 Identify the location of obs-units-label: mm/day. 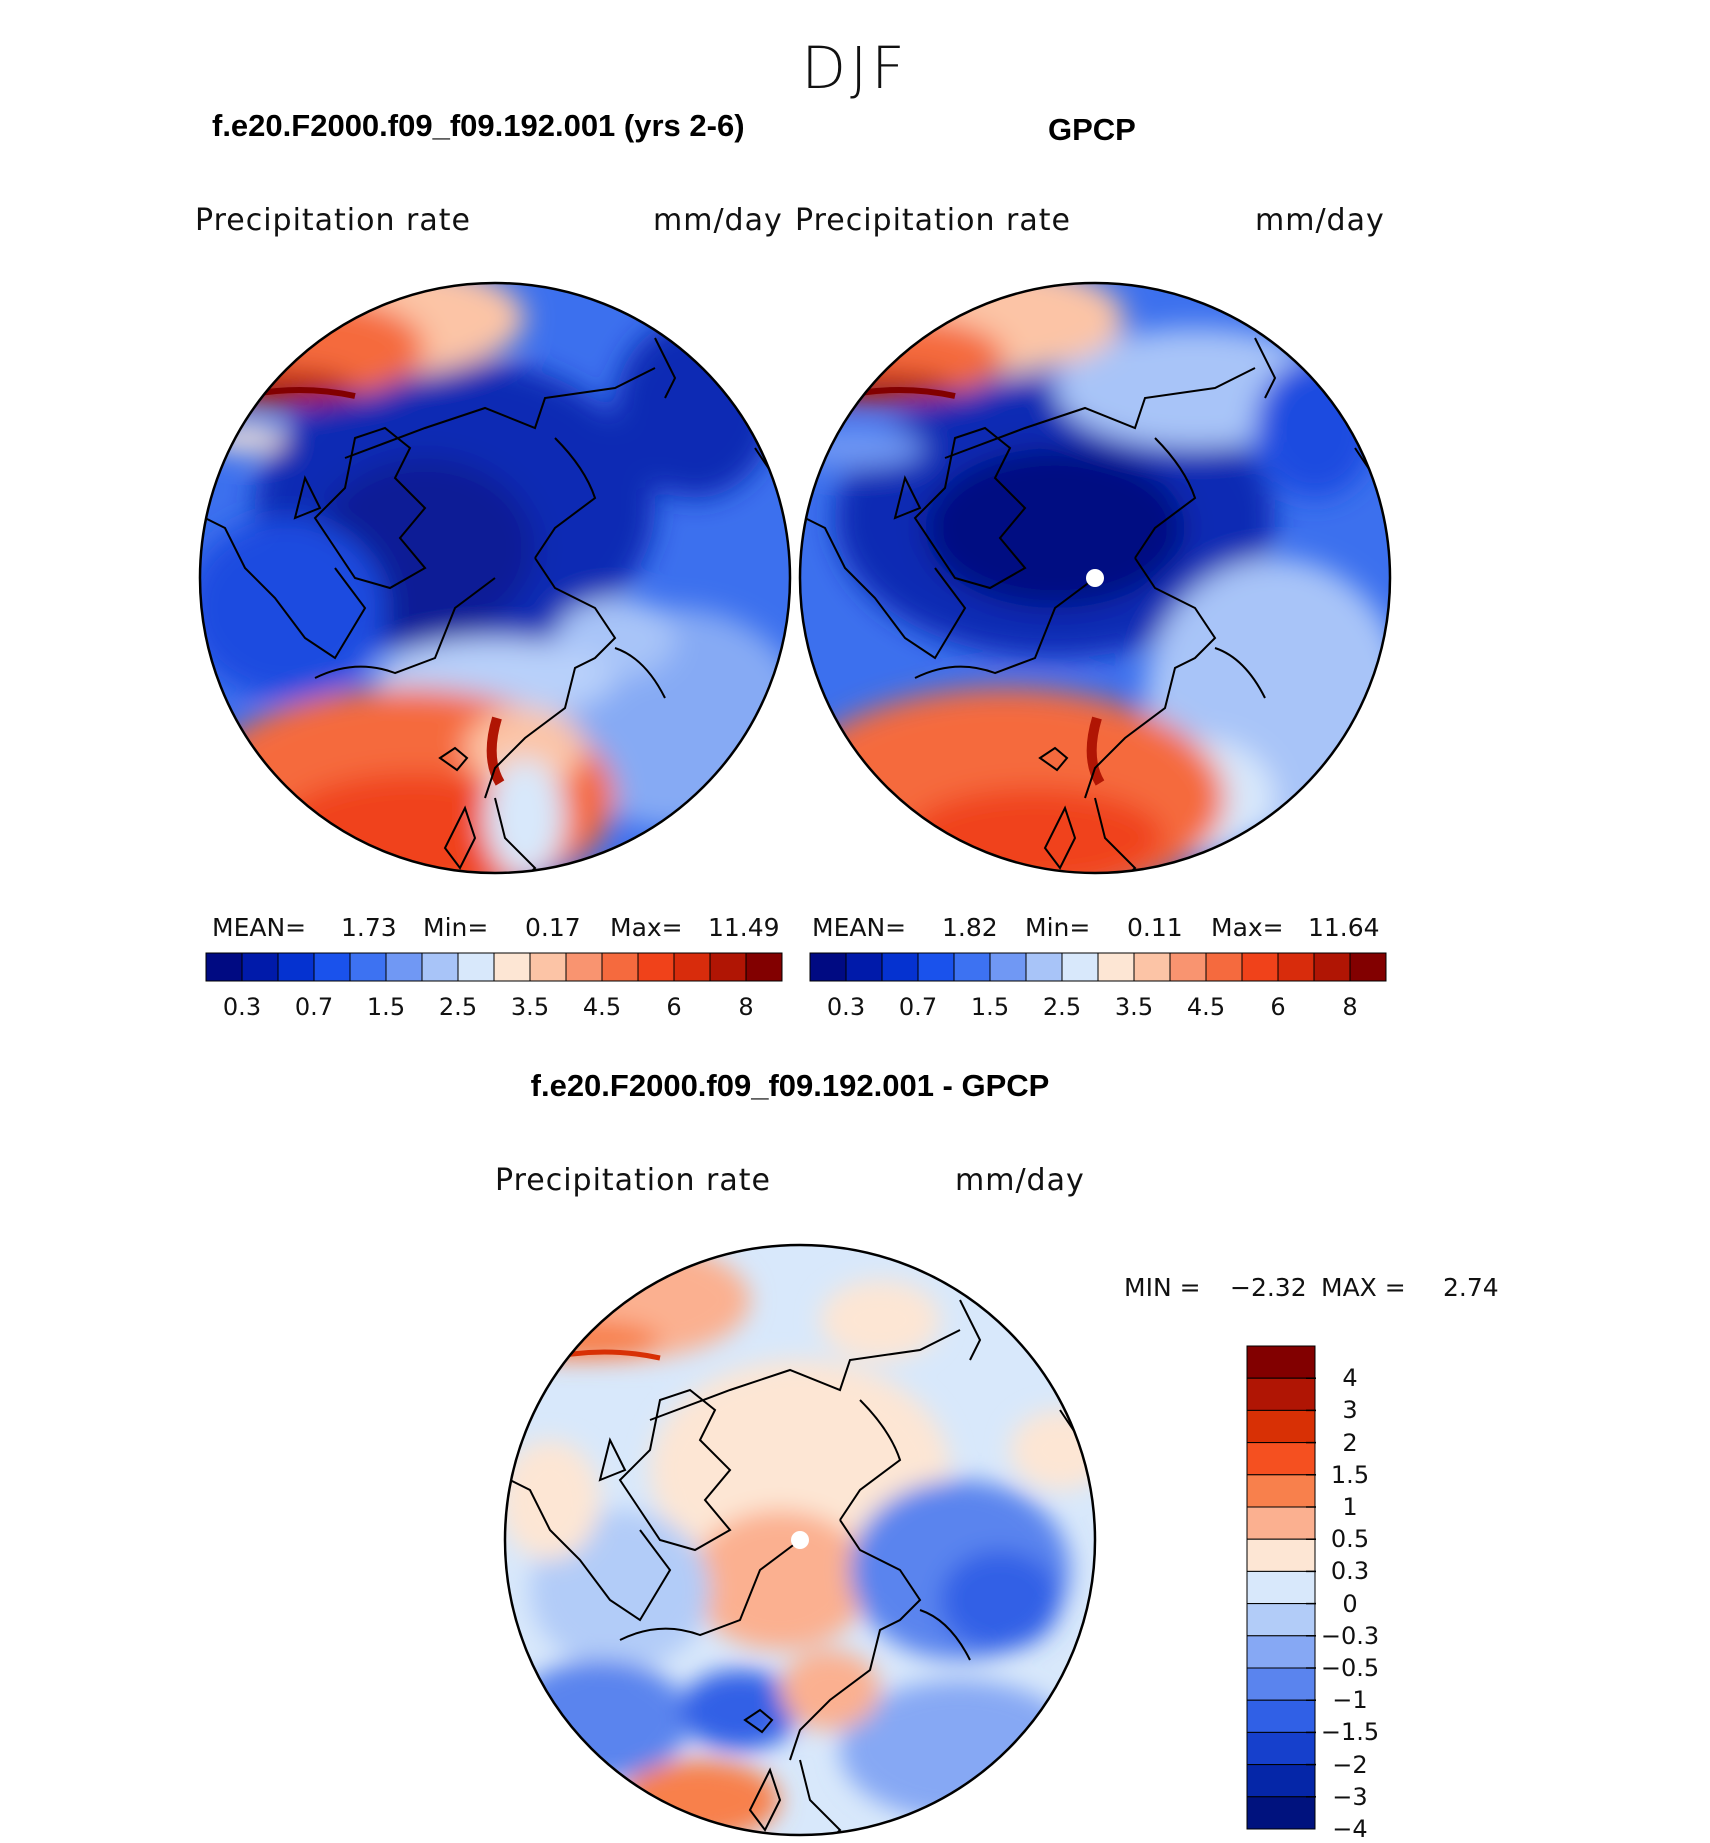
(1320, 220).